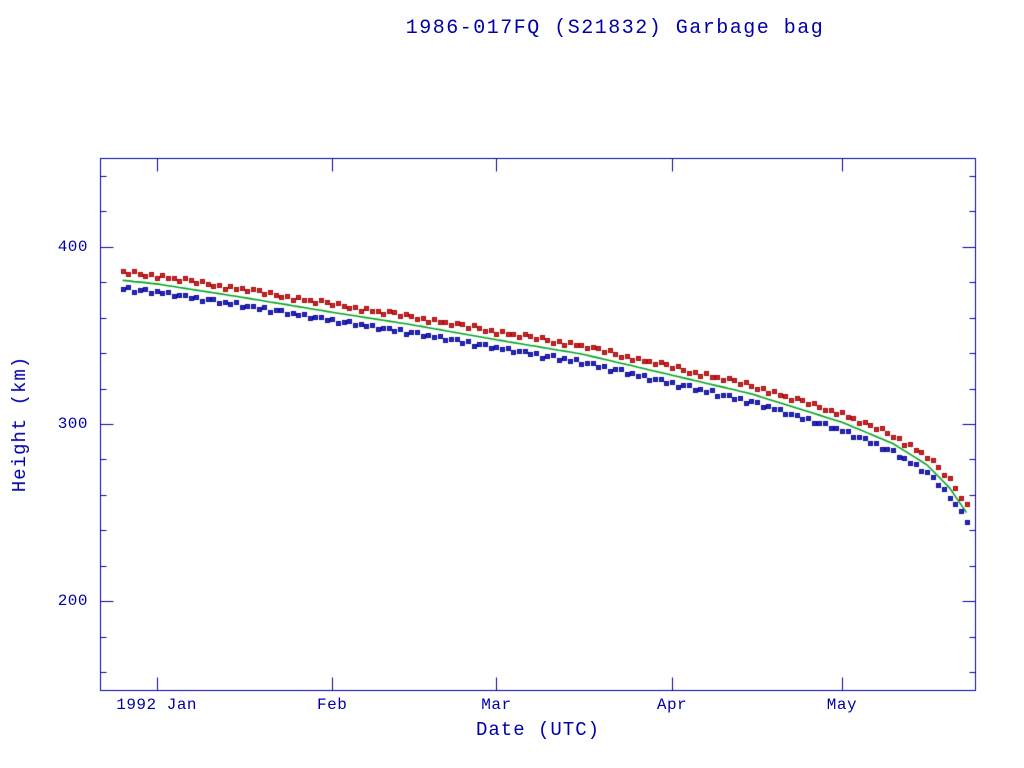  I want to click on x-axis-label: Date (UTC), so click(538, 730).